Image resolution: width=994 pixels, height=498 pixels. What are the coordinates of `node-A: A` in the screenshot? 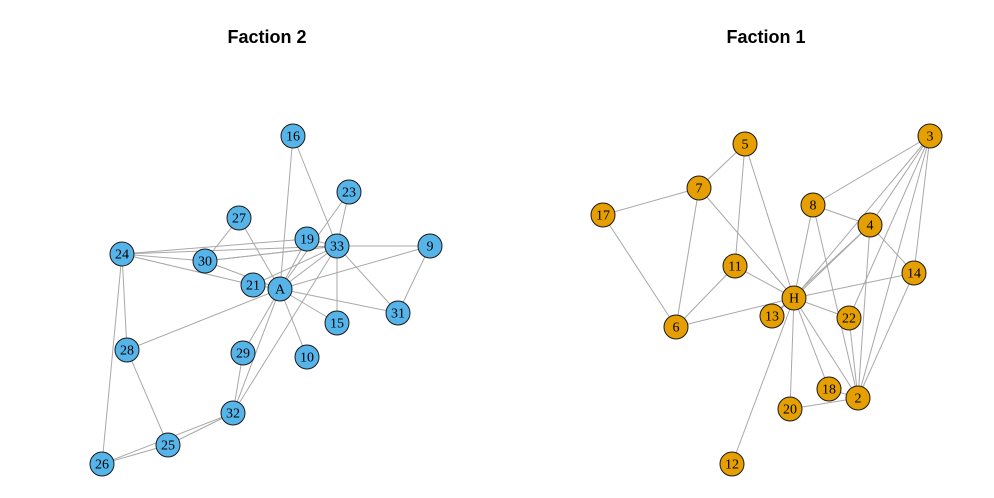 It's located at (280, 289).